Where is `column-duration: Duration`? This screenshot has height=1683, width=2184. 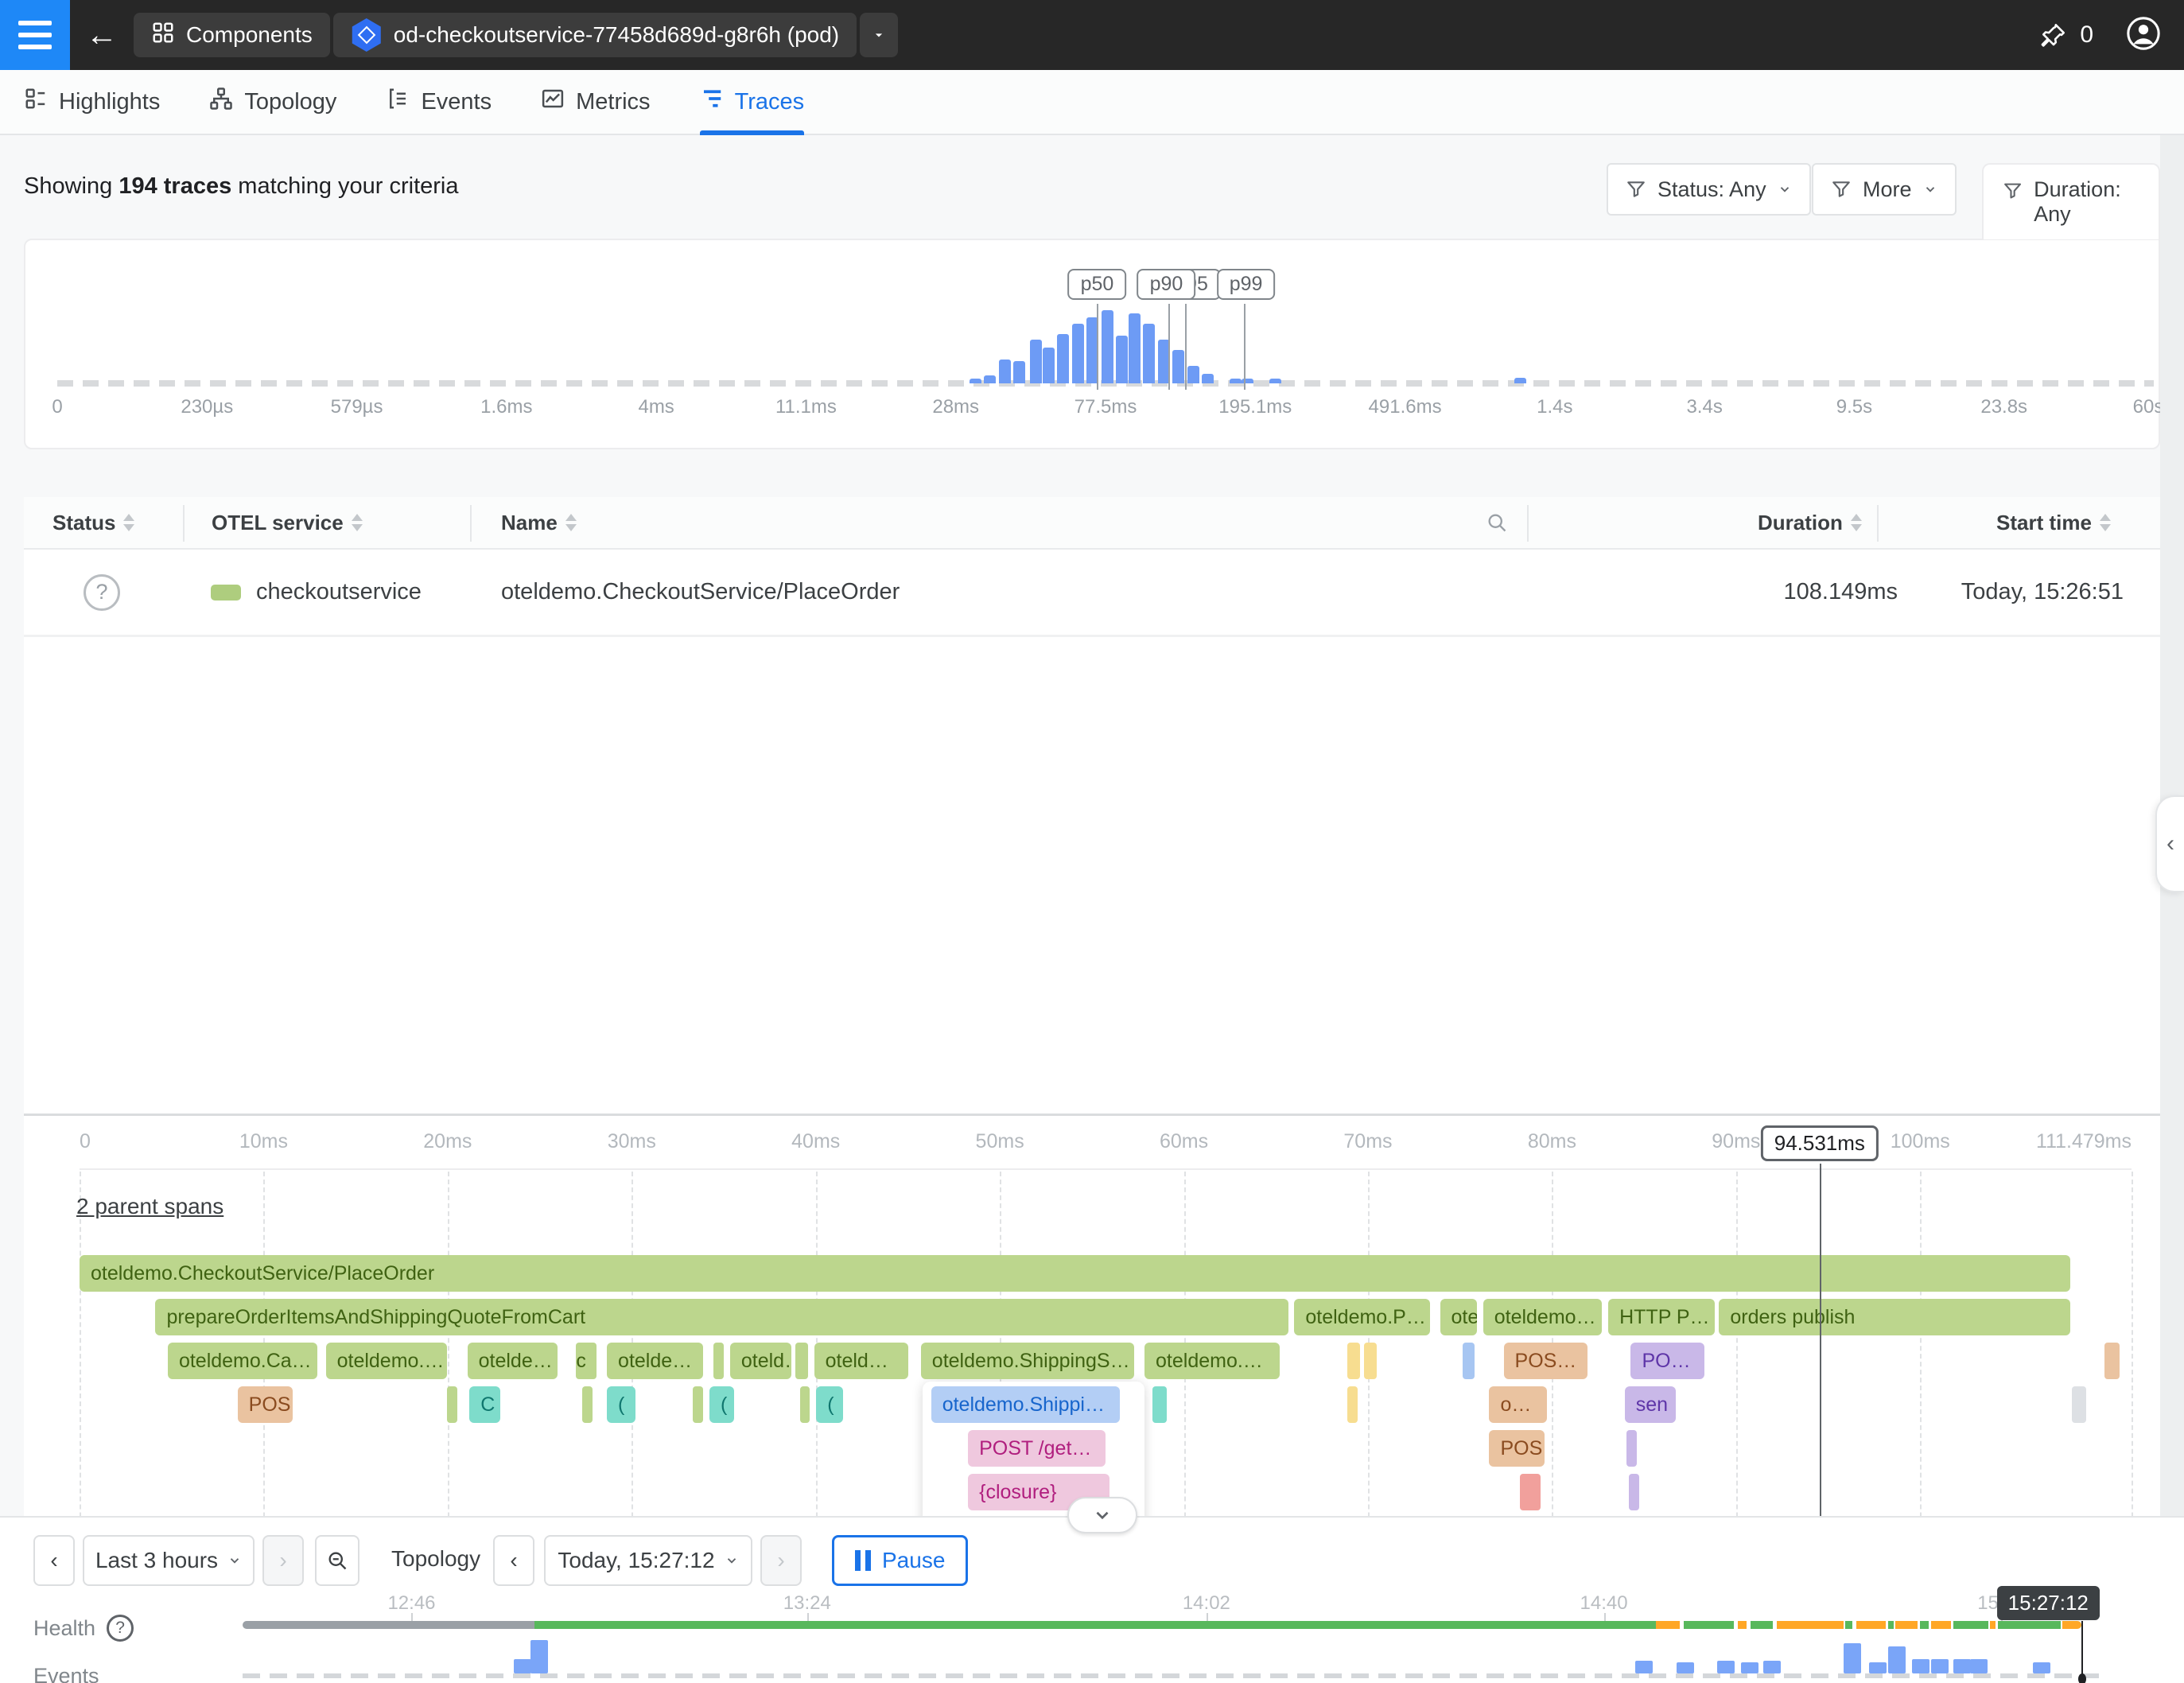 column-duration: Duration is located at coordinates (1810, 523).